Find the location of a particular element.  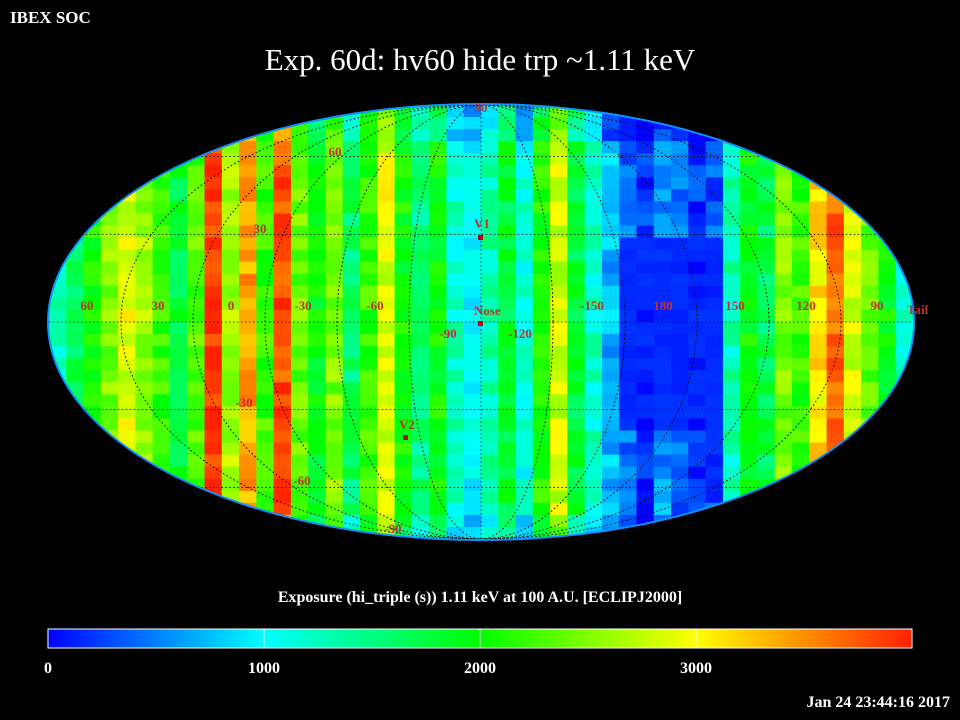

longitude-labels: 60 30 0 -30 -60 -90 -120 -150 180 150 120 90 is located at coordinates (482, 319).